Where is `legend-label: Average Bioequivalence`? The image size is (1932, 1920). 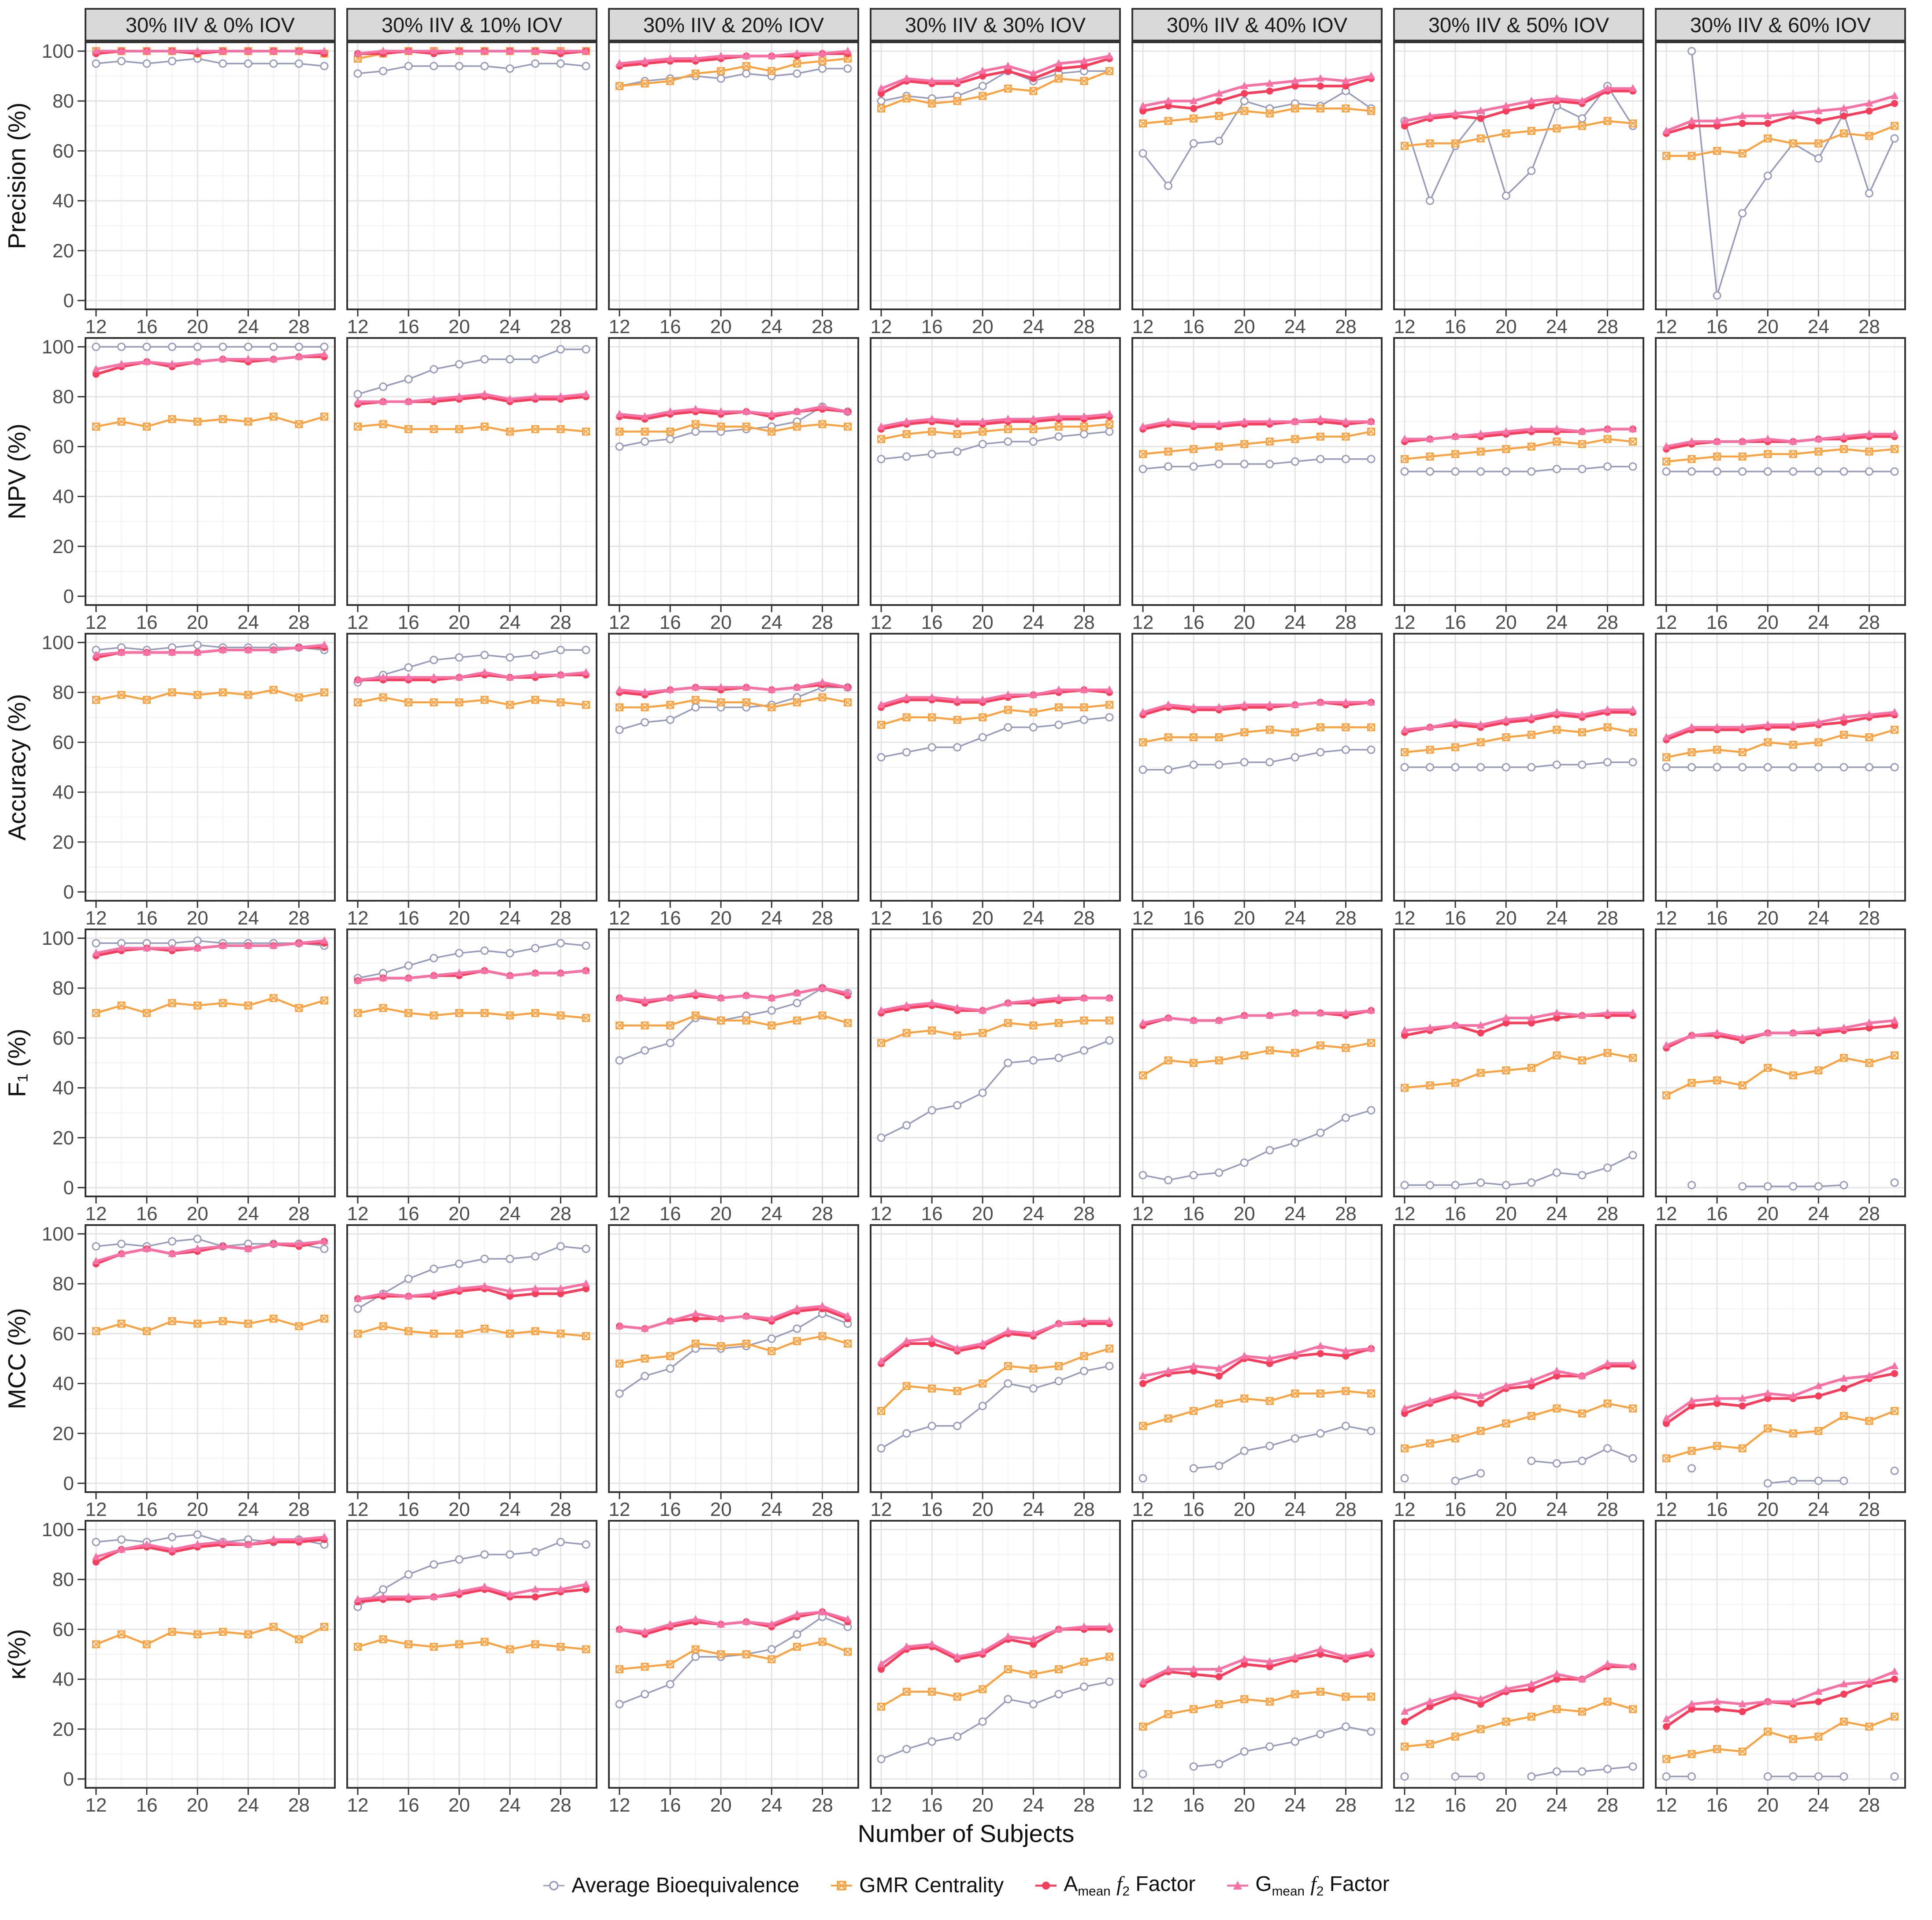 legend-label: Average Bioequivalence is located at coordinates (685, 1886).